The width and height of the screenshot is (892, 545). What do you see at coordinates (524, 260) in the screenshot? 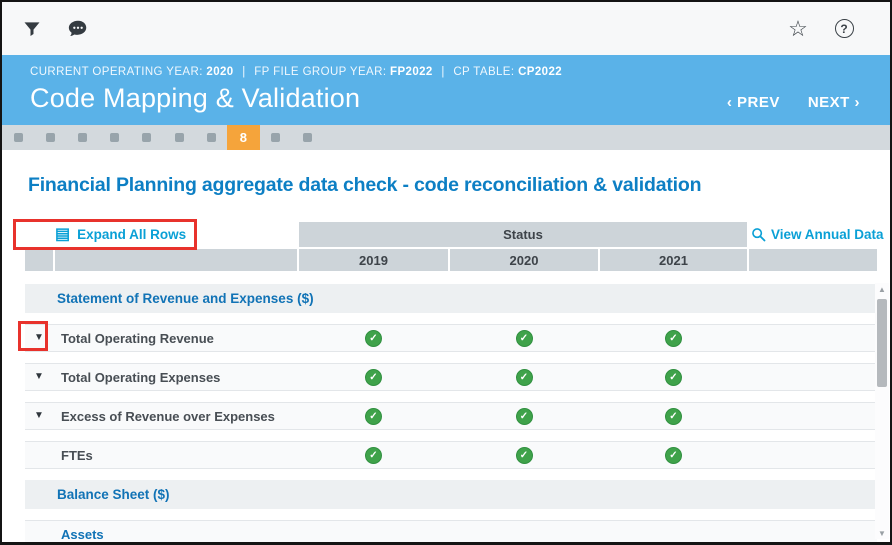
I see `year-column-header: 2020` at bounding box center [524, 260].